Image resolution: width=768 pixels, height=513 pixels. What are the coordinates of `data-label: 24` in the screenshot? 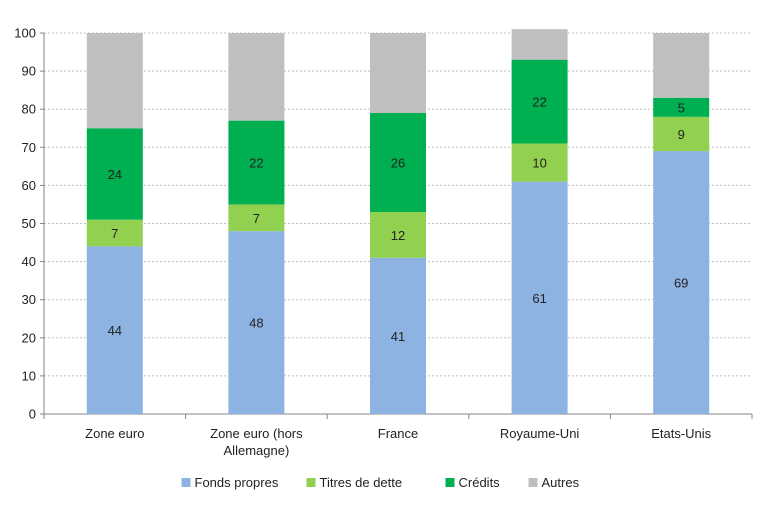 It's located at (115, 174).